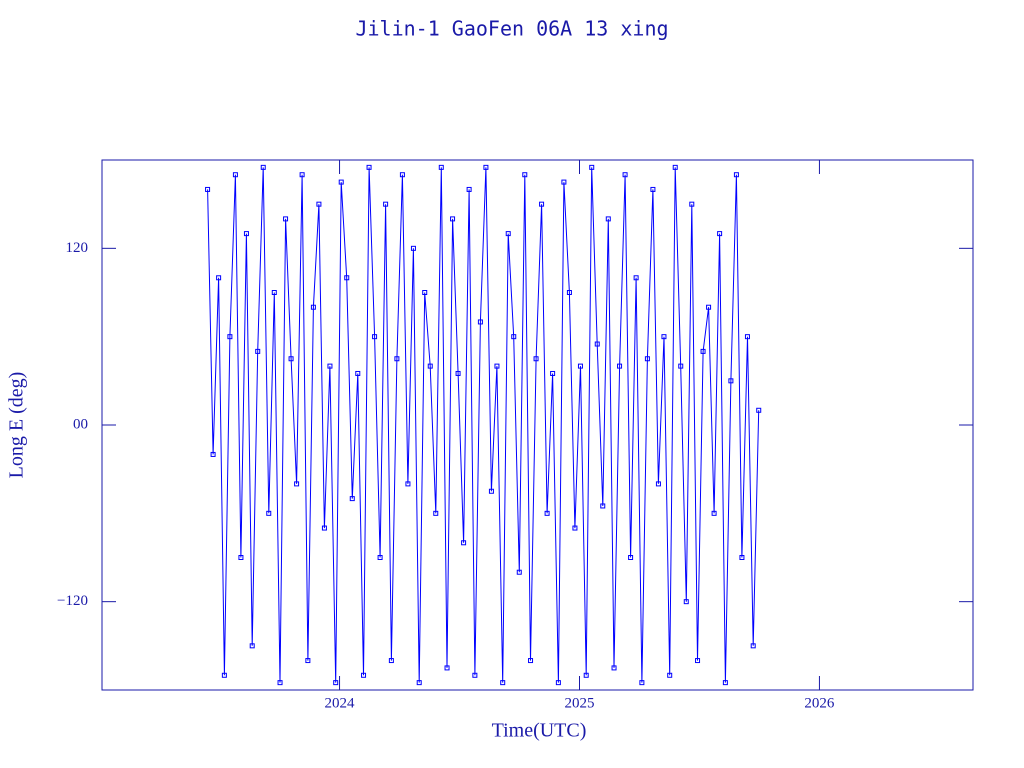 This screenshot has height=768, width=1024. Describe the element at coordinates (340, 703) in the screenshot. I see `x-tick-label: 2024` at that location.